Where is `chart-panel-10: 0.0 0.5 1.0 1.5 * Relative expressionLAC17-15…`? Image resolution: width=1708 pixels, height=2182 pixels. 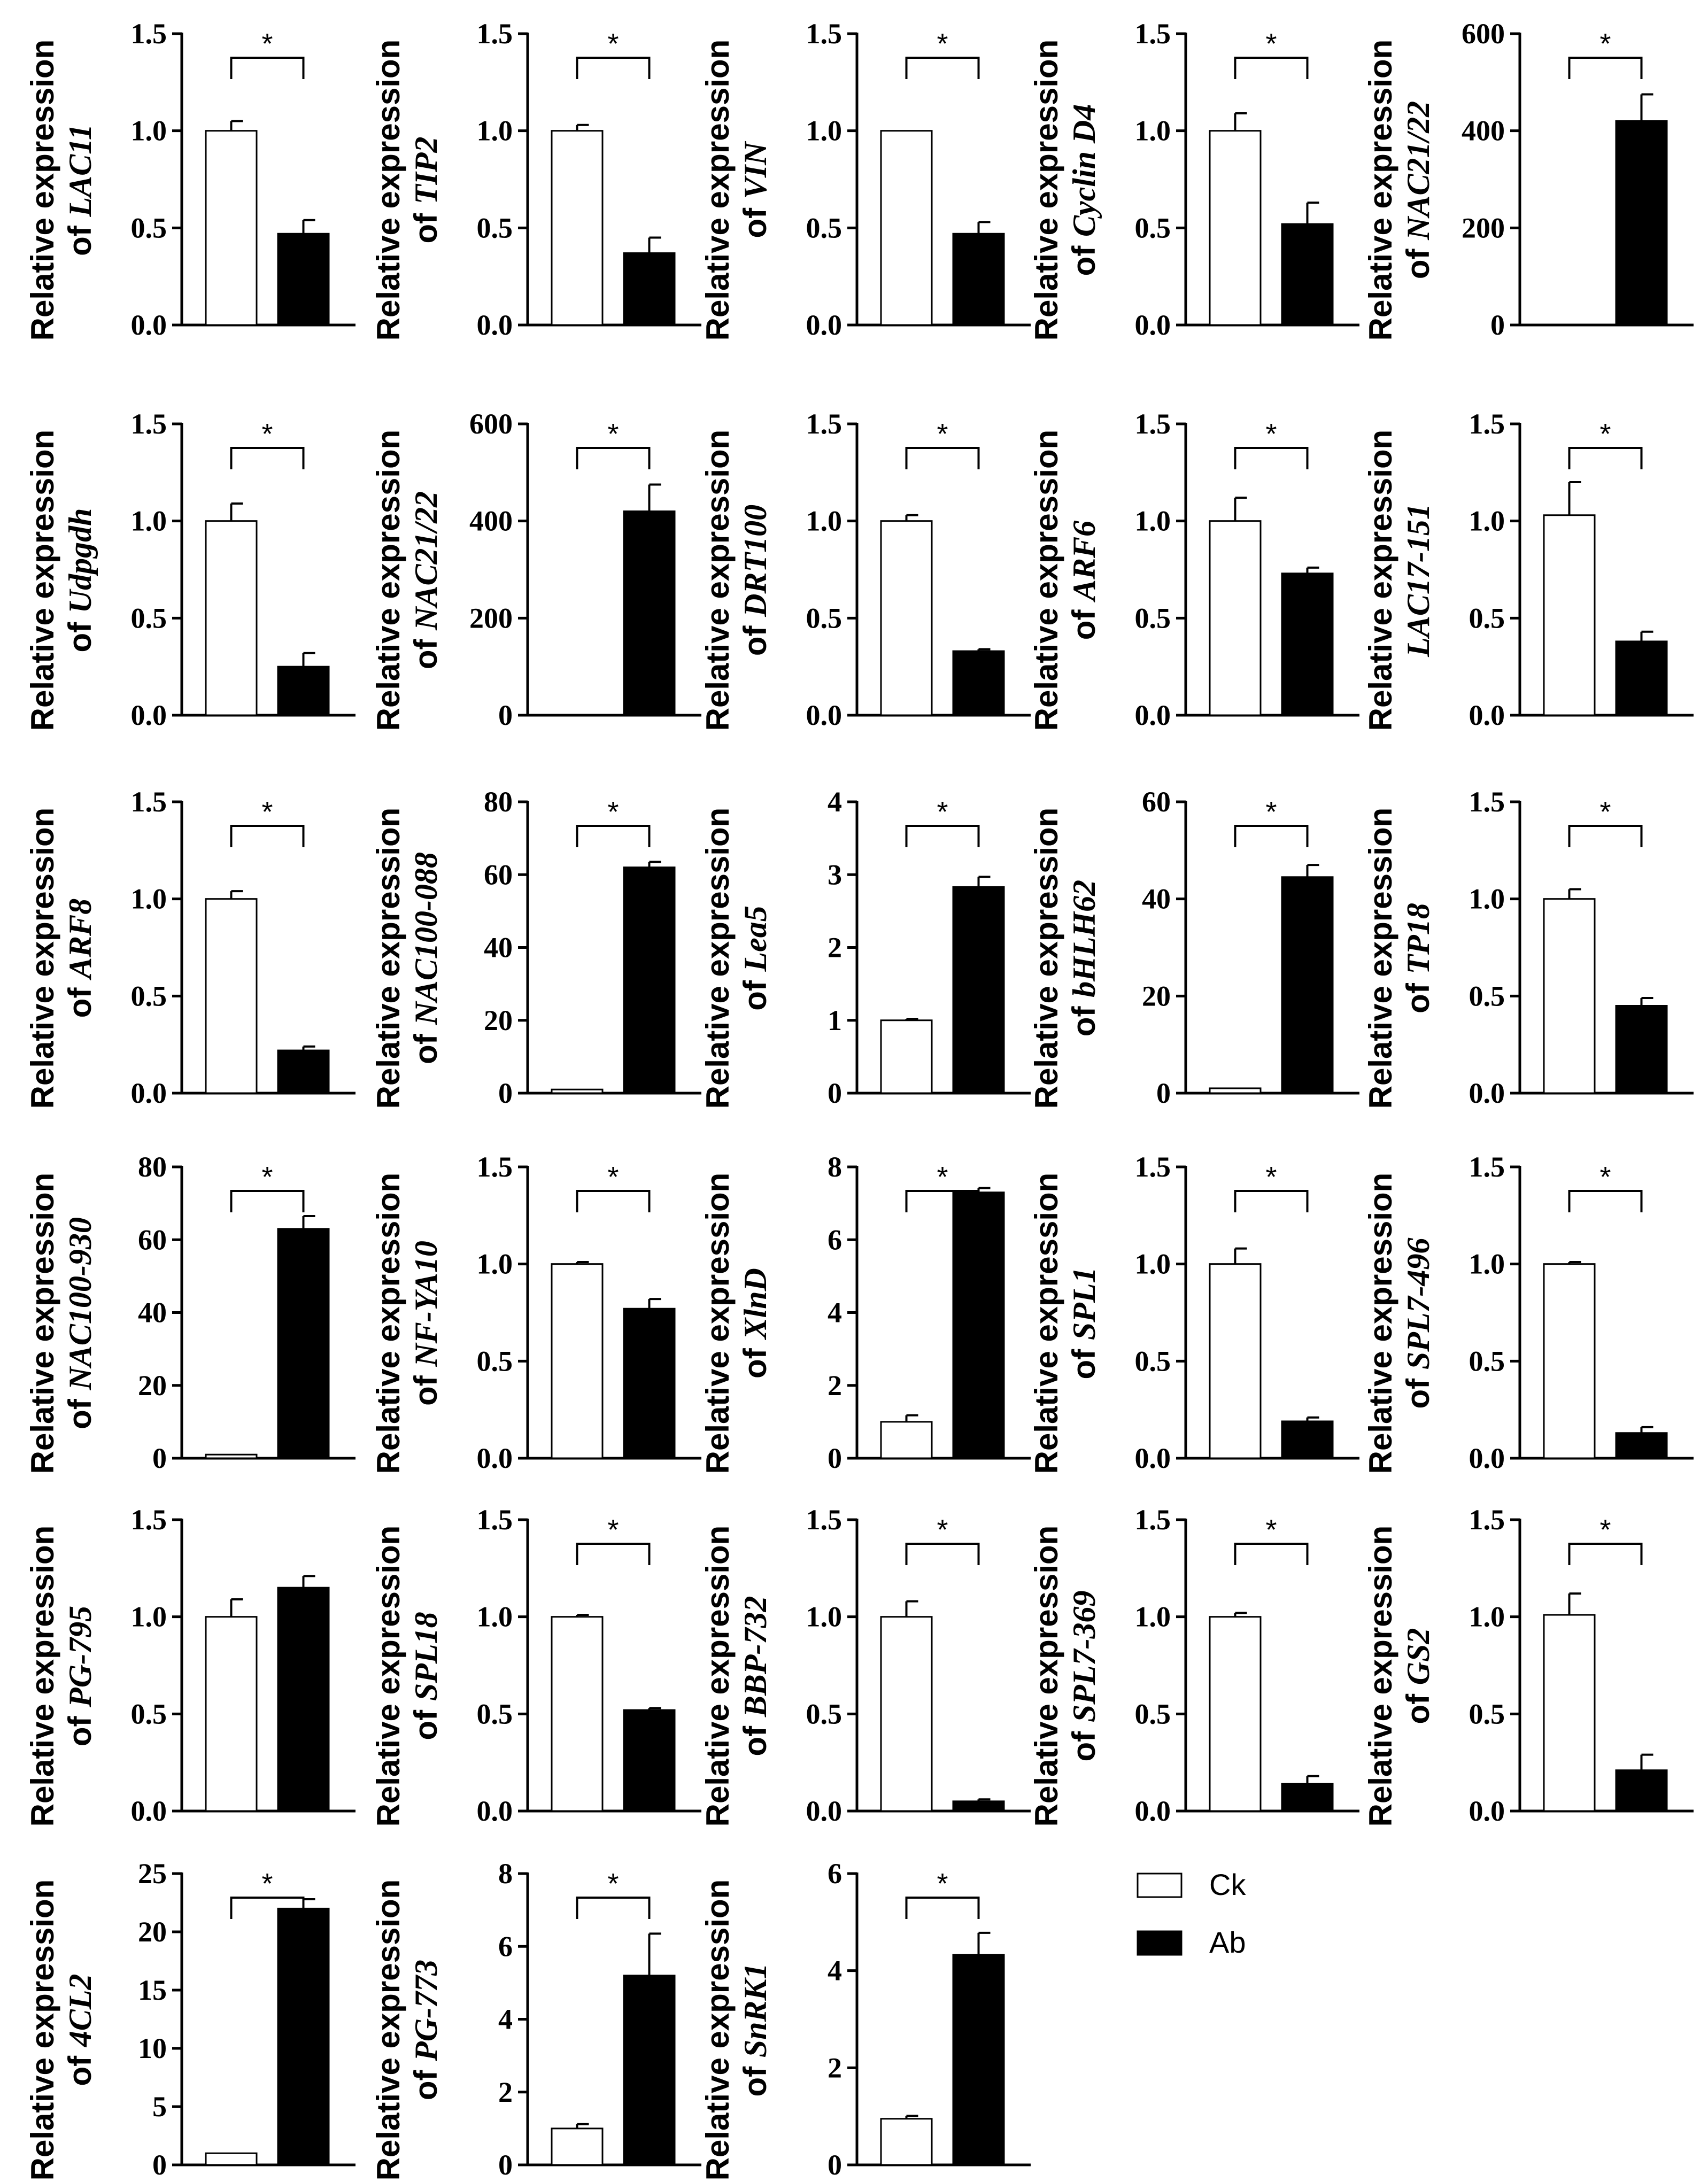 chart-panel-10: 0.0 0.5 1.0 1.5 * Relative expressionLAC17-15… is located at coordinates (1528, 569).